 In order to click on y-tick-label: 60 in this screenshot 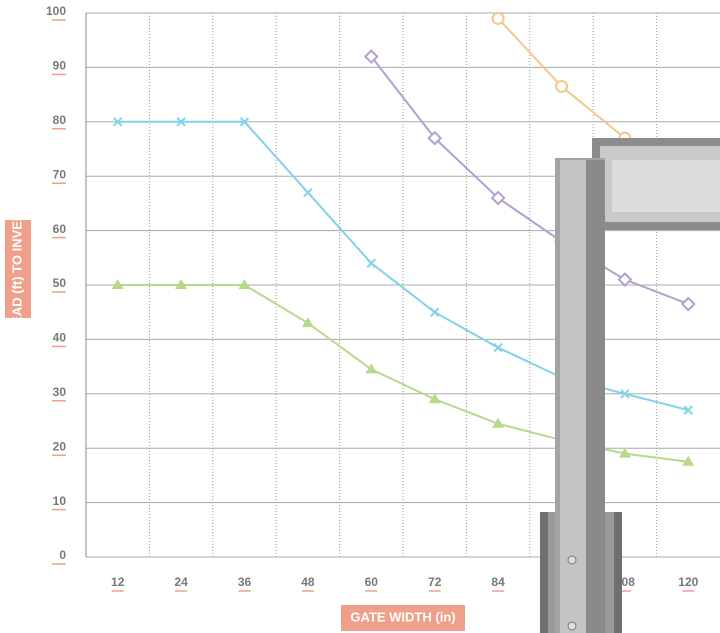, I will do `click(60, 229)`.